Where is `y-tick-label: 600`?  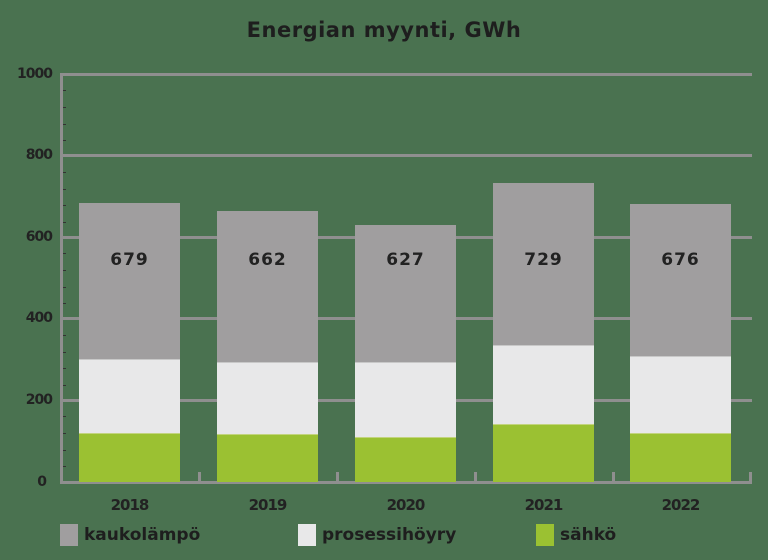
y-tick-label: 600 is located at coordinates (39, 237).